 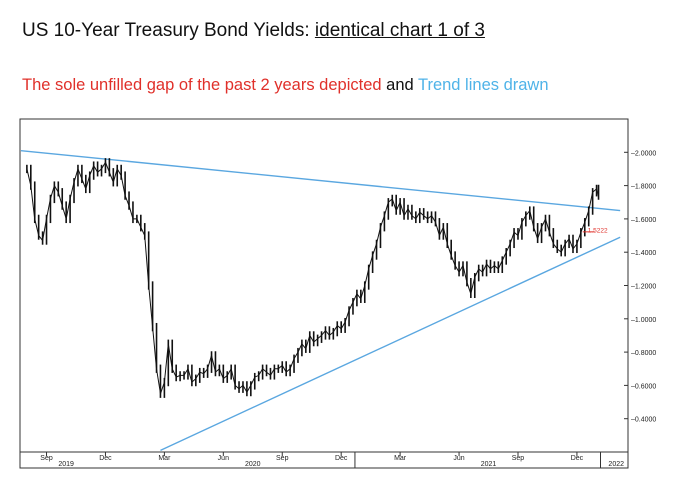 I want to click on upper-trendline, so click(x=320, y=180).